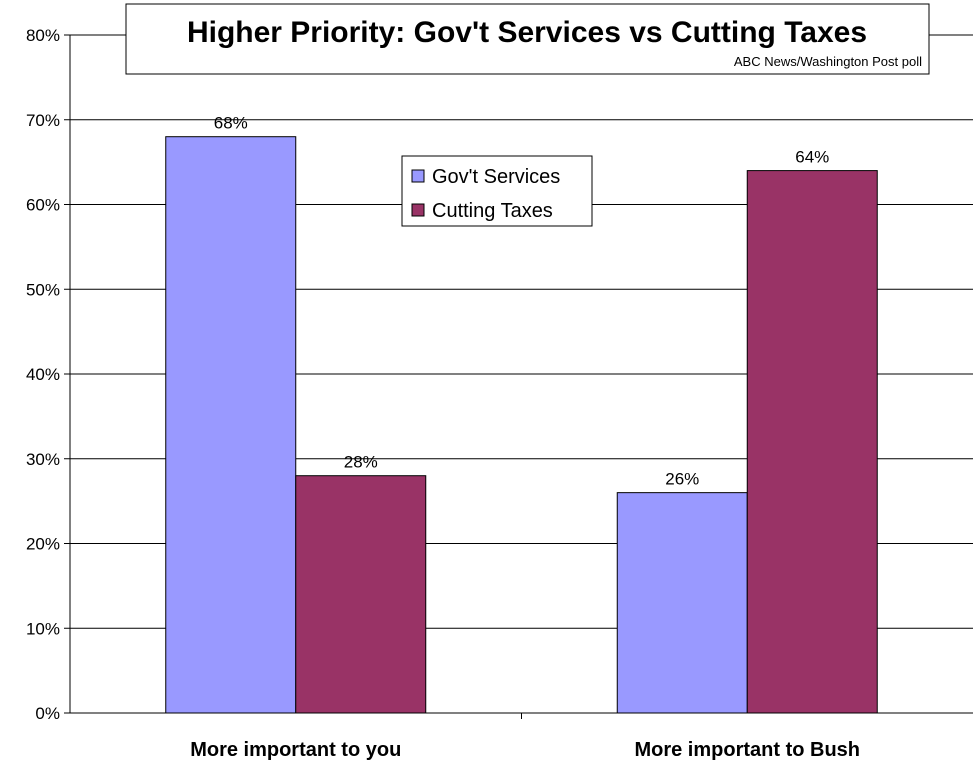 The height and width of the screenshot is (761, 973). What do you see at coordinates (43, 459) in the screenshot?
I see `y-tick-label: 30%` at bounding box center [43, 459].